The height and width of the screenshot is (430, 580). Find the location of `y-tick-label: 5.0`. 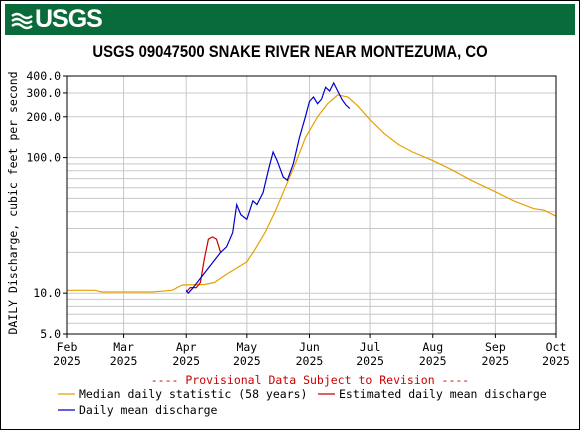

y-tick-label: 5.0 is located at coordinates (50, 334).